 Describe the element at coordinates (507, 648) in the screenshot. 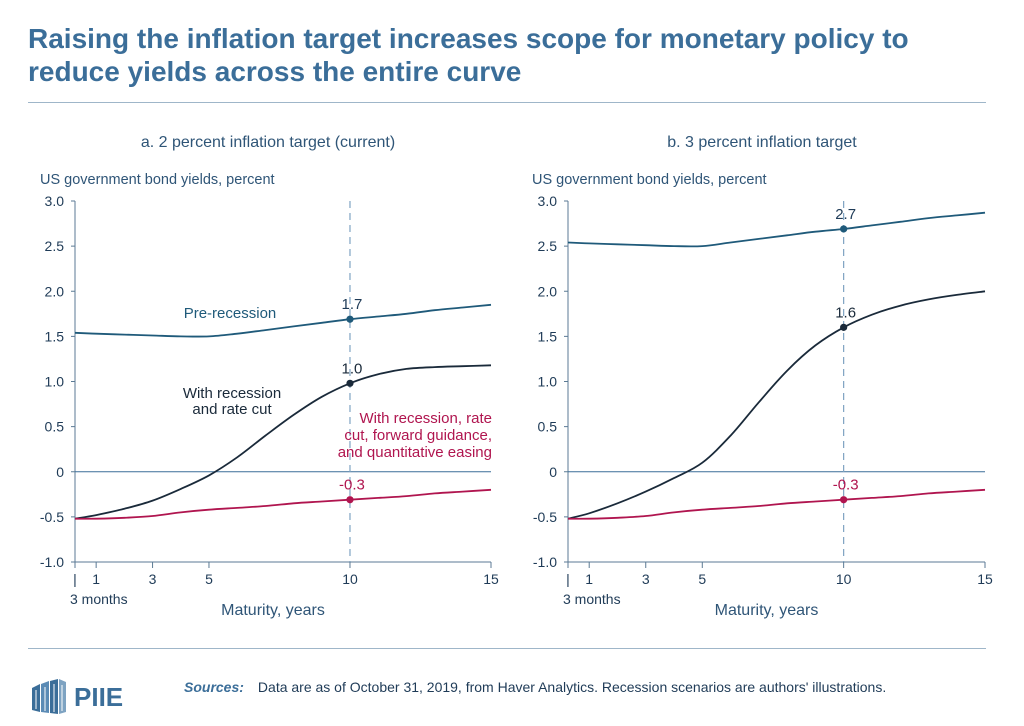

I see `bottom-divider` at that location.